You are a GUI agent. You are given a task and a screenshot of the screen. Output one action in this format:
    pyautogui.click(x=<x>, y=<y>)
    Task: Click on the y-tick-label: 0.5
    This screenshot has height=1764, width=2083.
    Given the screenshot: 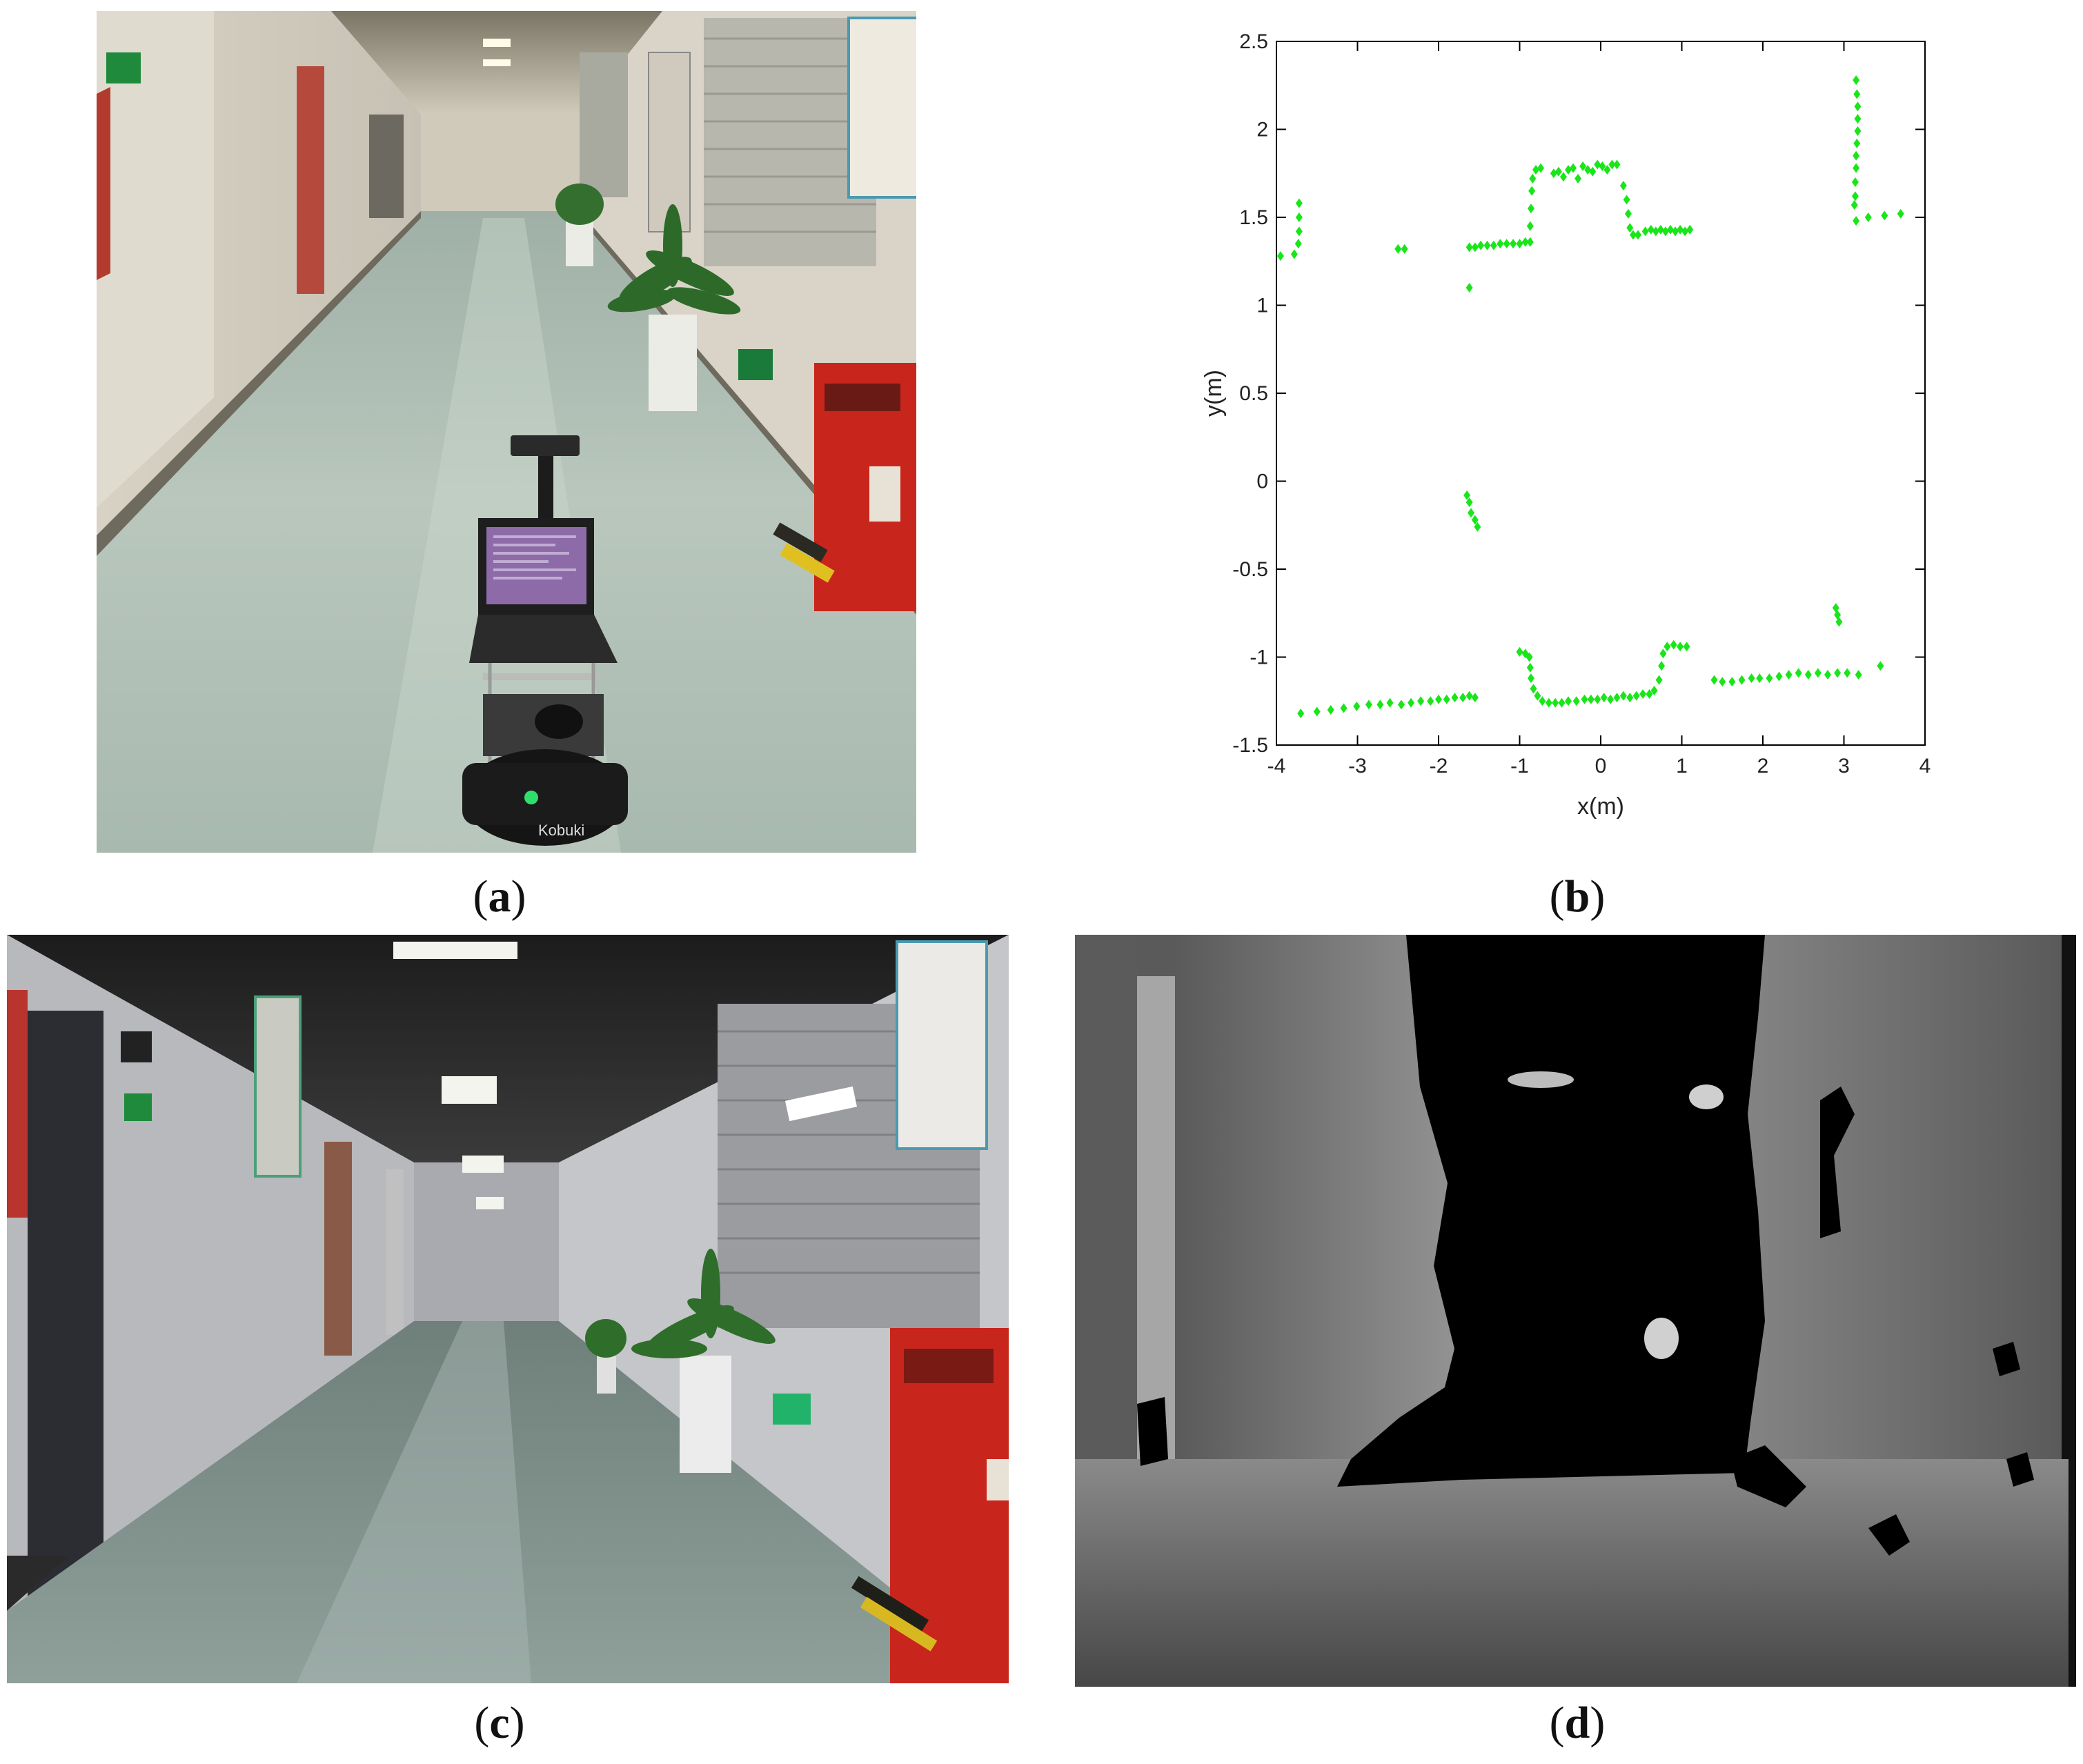 What is the action you would take?
    pyautogui.click(x=1253, y=393)
    